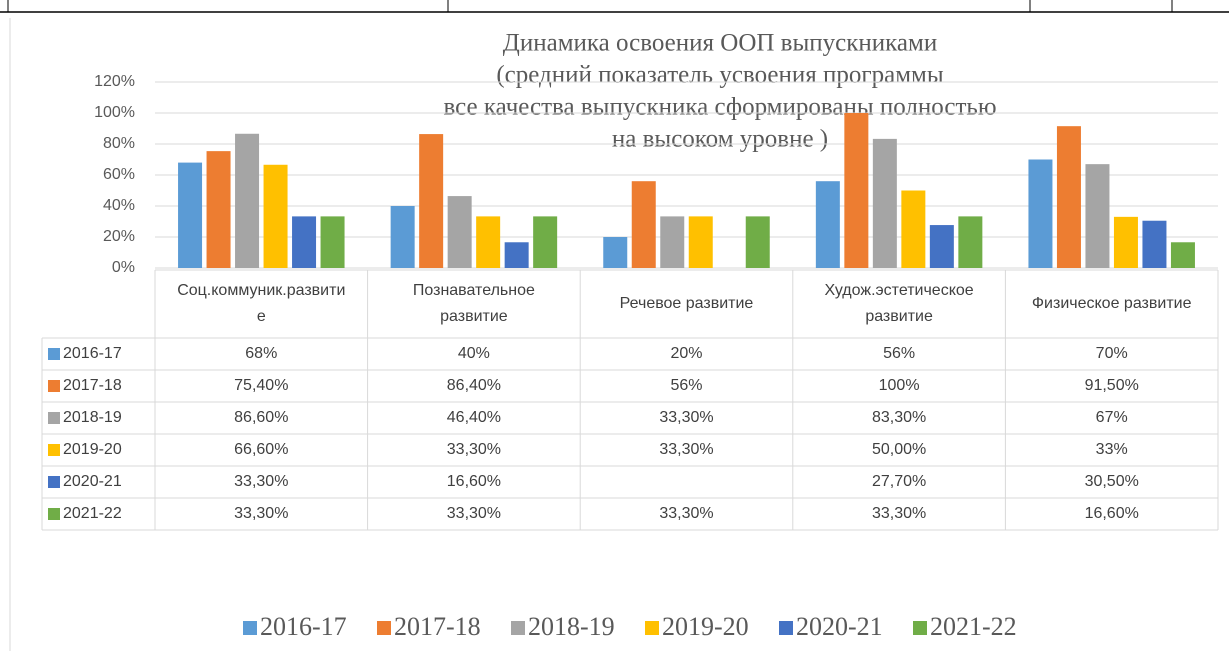  I want to click on y-tick-label: 100%, so click(114, 112).